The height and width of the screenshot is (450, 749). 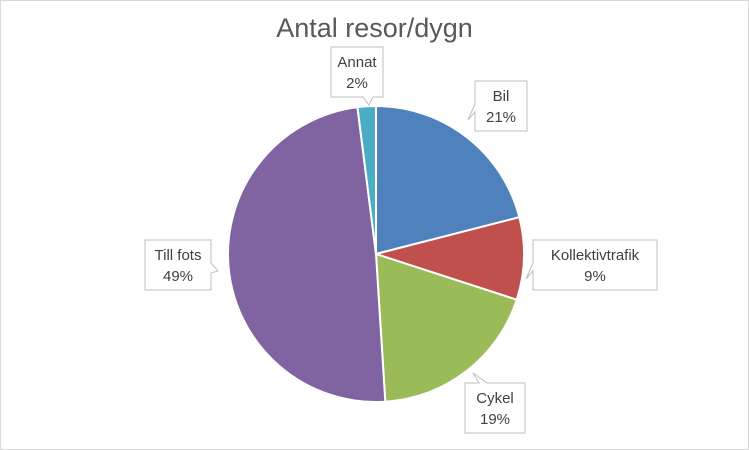 I want to click on data-label-category: Till fots, so click(x=178, y=255).